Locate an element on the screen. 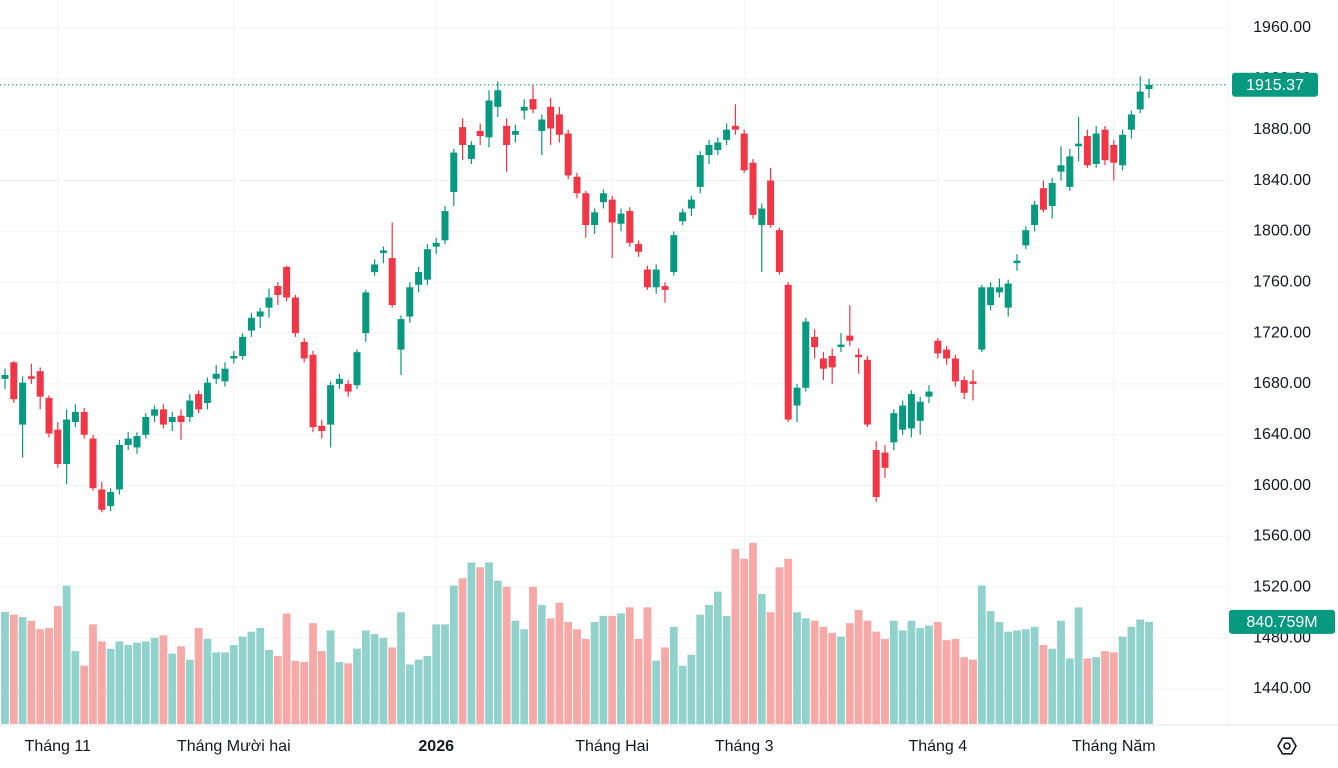 The image size is (1338, 768). y-tick-label: 1960.00 is located at coordinates (1282, 27).